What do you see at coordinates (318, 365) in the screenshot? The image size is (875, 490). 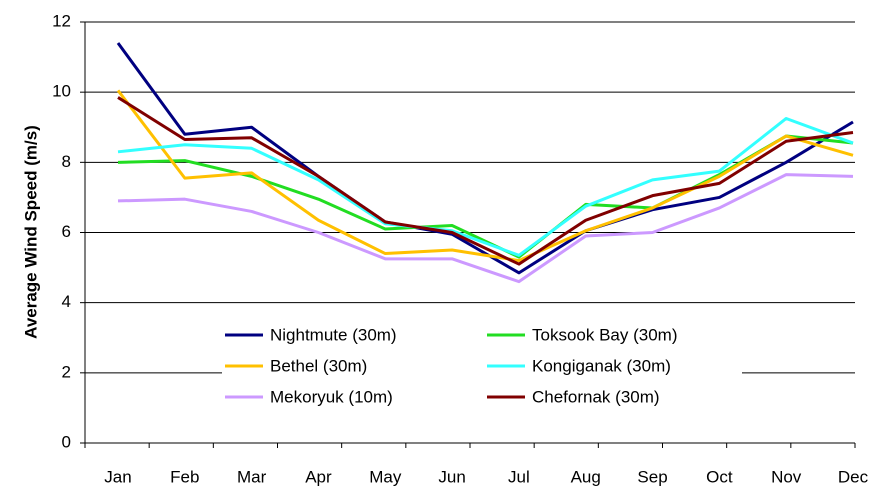 I see `legend-label: Bethel (30m)` at bounding box center [318, 365].